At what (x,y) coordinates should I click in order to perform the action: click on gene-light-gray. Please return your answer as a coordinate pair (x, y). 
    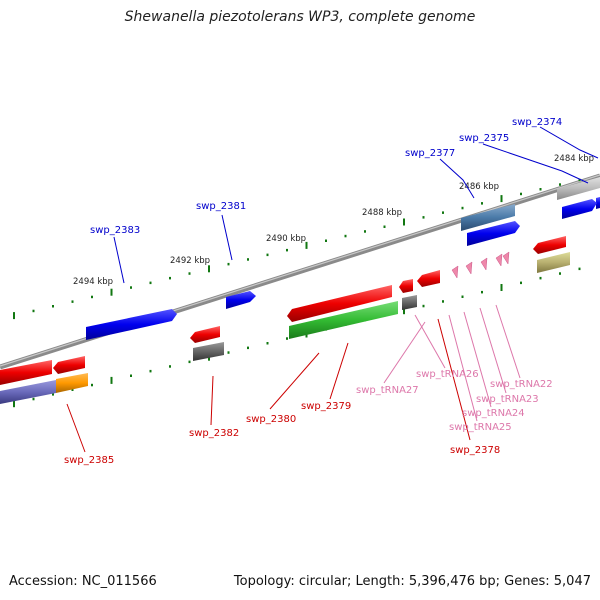
    Looking at the image, I should click on (578, 188).